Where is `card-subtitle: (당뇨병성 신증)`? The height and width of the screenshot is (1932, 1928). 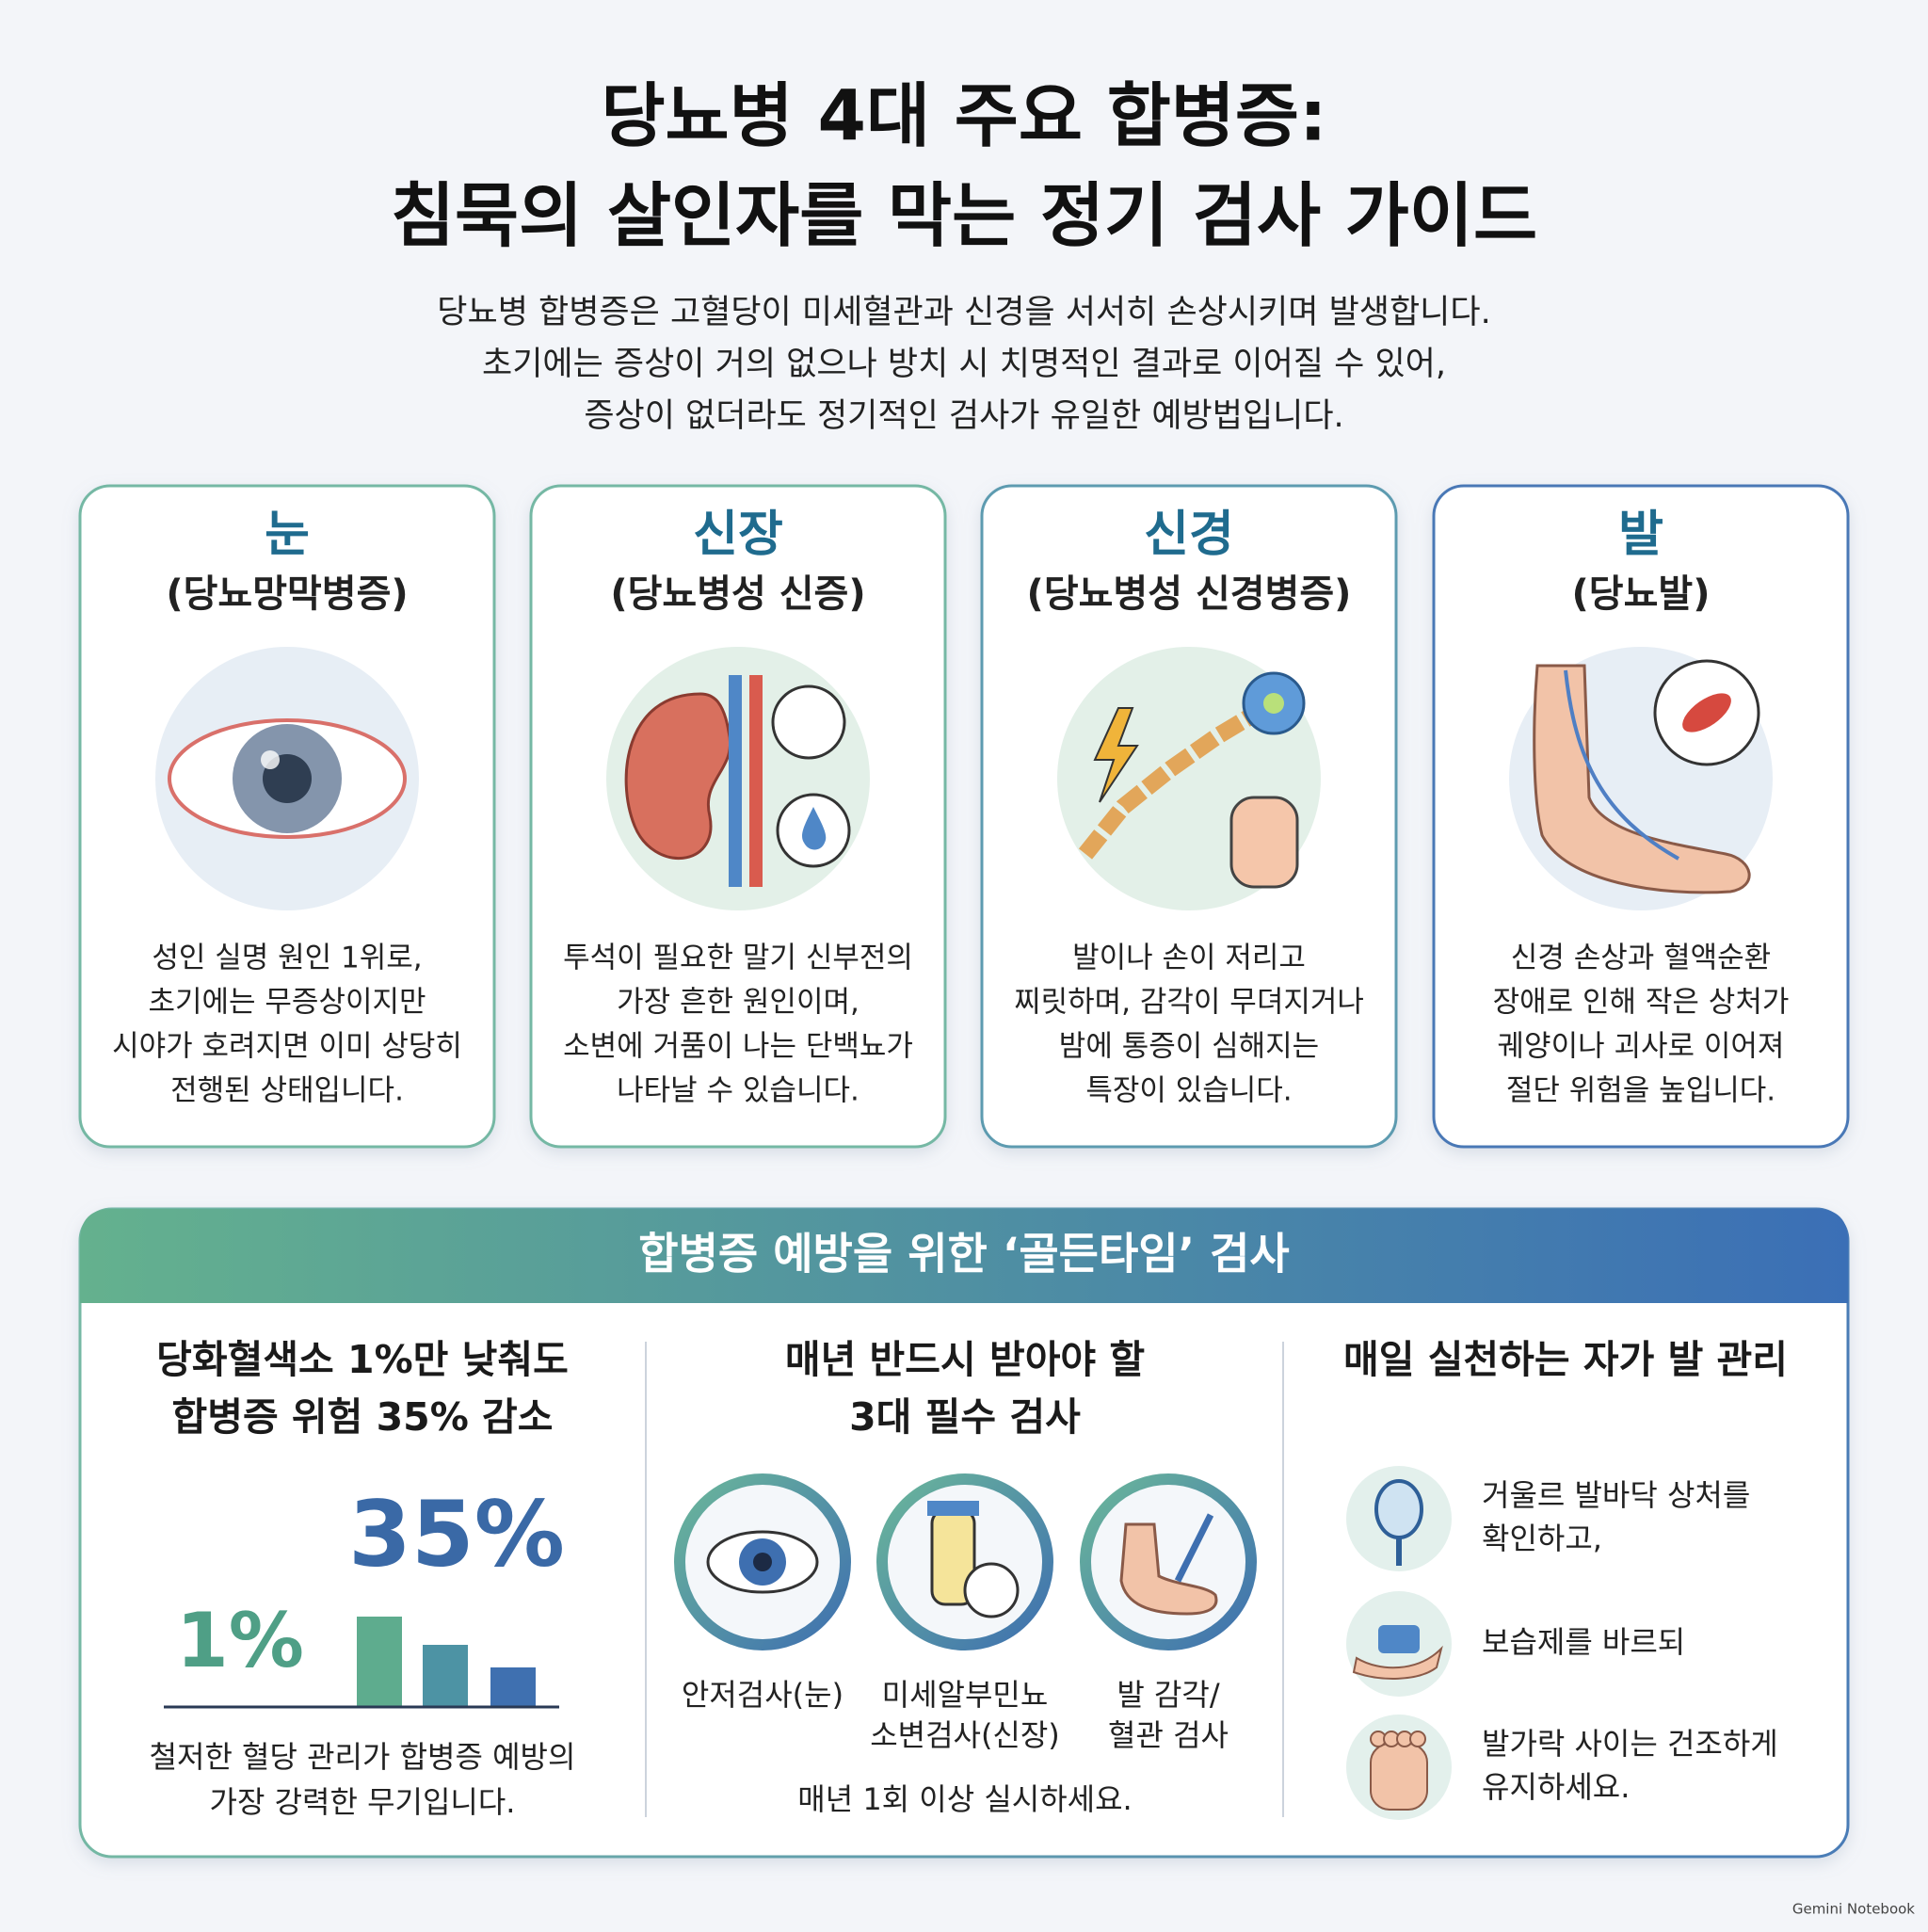
card-subtitle: (당뇨병성 신증) is located at coordinates (737, 594).